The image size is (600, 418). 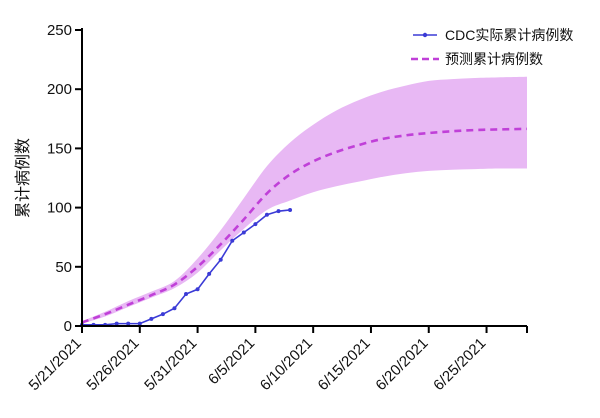 What do you see at coordinates (231, 361) in the screenshot?
I see `x-tick-label: 6/5/2021` at bounding box center [231, 361].